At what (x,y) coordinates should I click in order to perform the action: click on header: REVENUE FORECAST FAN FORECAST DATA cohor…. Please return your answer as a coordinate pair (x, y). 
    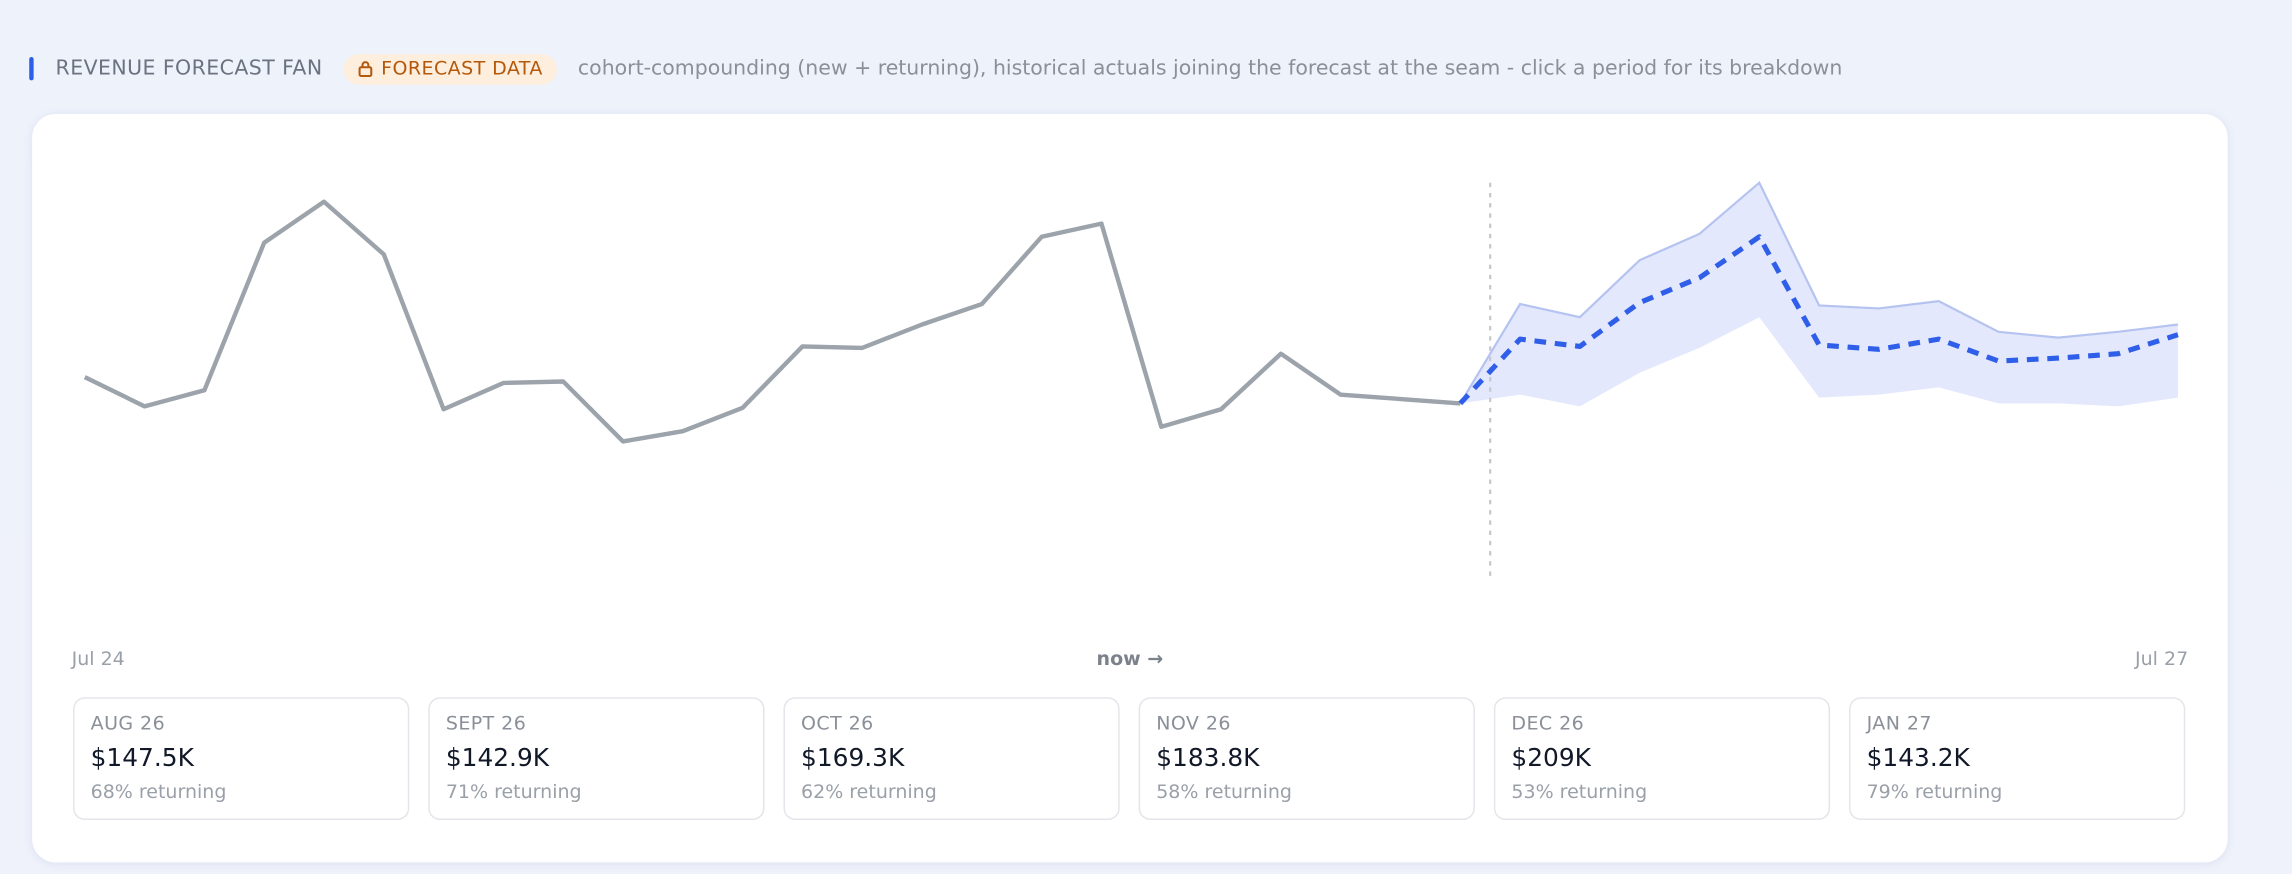
    Looking at the image, I should click on (935, 69).